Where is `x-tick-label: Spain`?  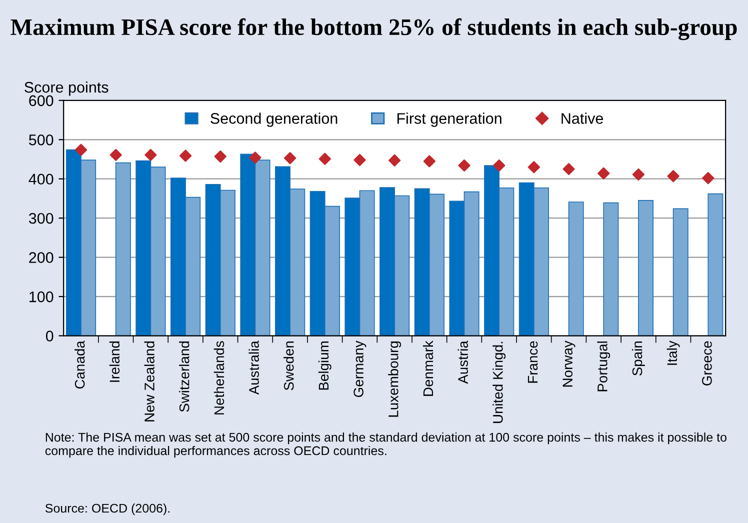
x-tick-label: Spain is located at coordinates (638, 359).